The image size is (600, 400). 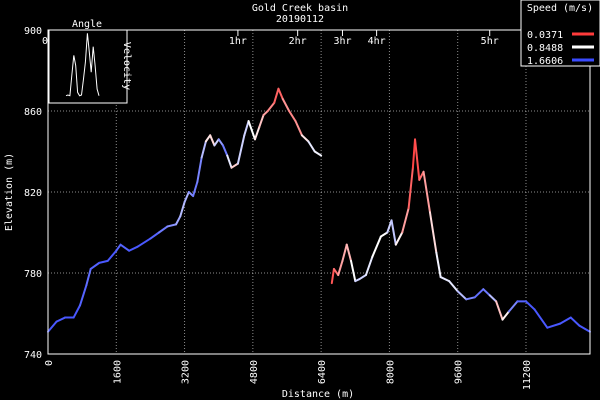 What do you see at coordinates (318, 394) in the screenshot?
I see `x-axis-label: Distance (m)` at bounding box center [318, 394].